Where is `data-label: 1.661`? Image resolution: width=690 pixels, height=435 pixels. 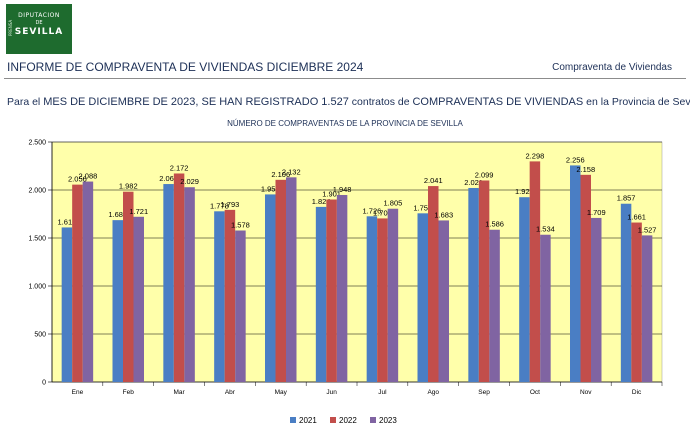
data-label: 1.661 is located at coordinates (636, 217).